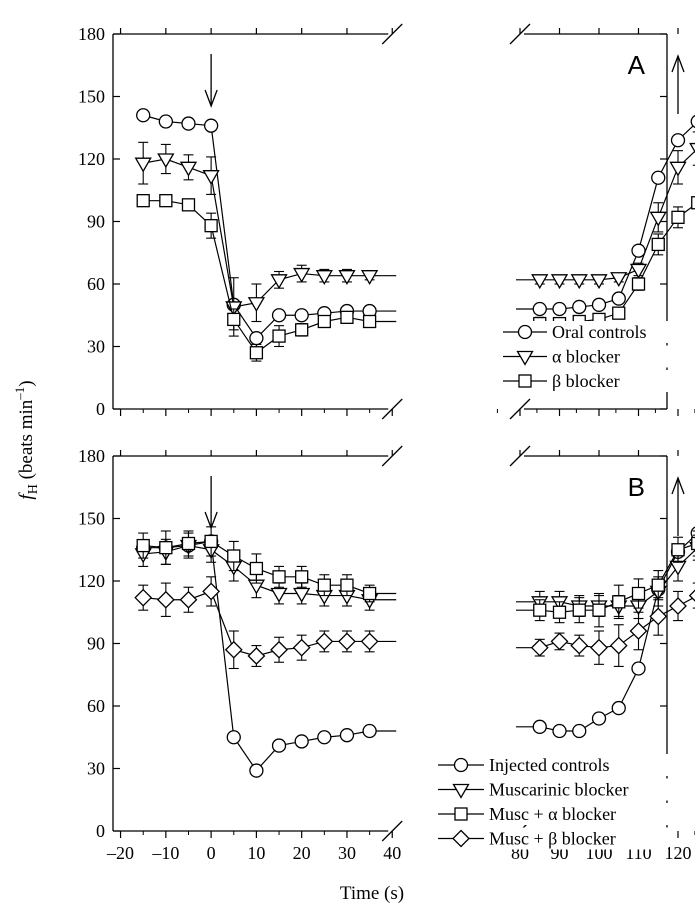  I want to click on legend-label: Muscarinic blocker, so click(558, 790).